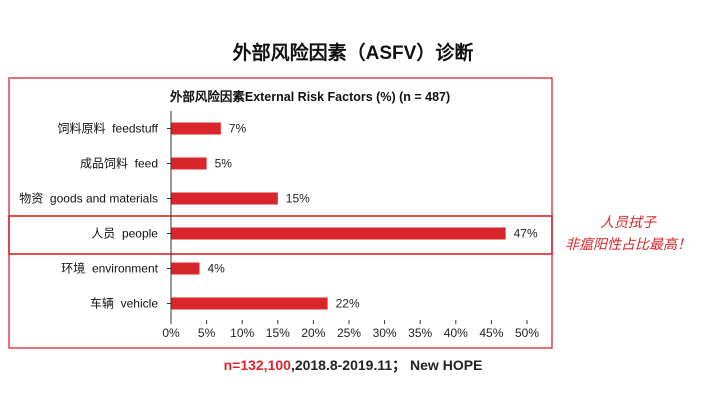 This screenshot has width=706, height=414. I want to click on annotation-line-1: 人员拭子, so click(628, 222).